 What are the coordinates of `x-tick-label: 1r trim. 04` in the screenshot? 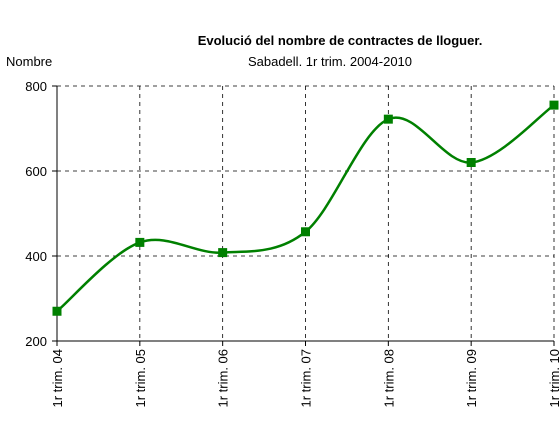 It's located at (57, 378).